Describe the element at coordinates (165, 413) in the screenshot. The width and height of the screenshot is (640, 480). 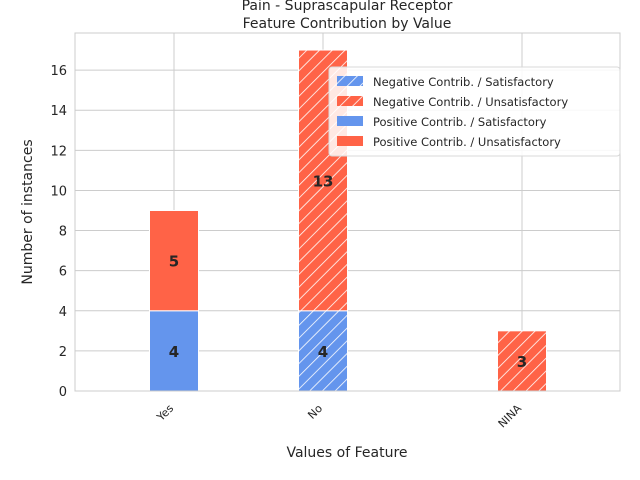
I see `x-tick-label: Yes` at that location.